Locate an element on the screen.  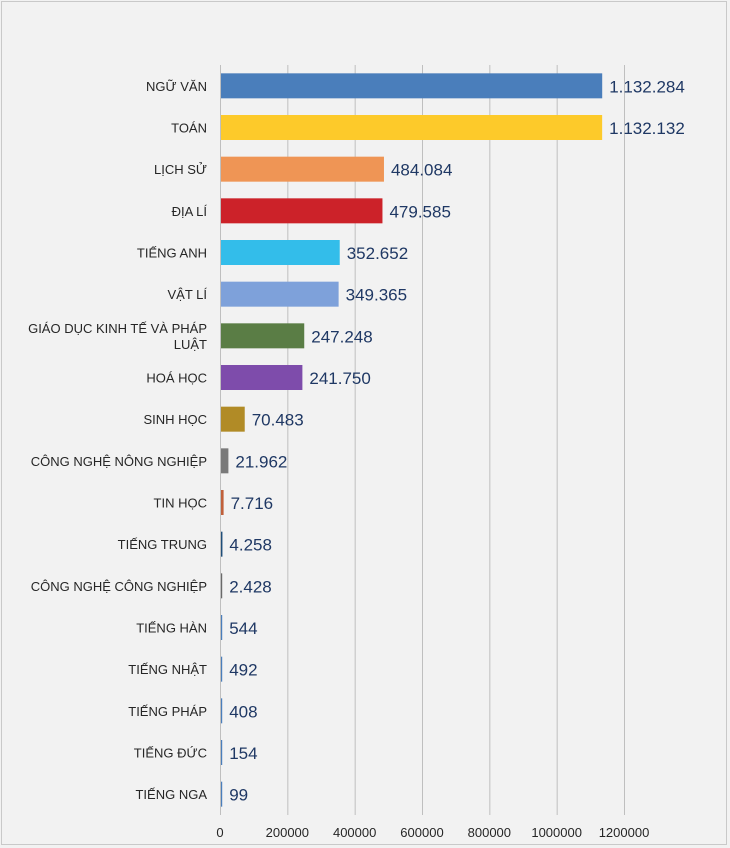
category-label: ĐỊA LÍ is located at coordinates (190, 211).